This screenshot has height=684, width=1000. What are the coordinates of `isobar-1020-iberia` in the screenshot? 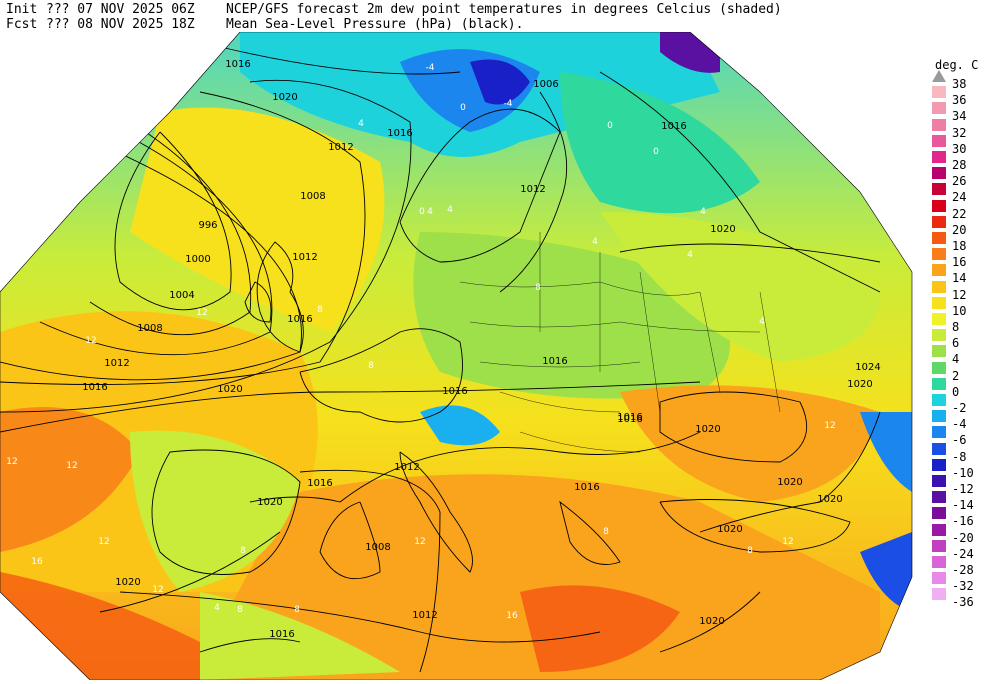 It's located at (190, 572).